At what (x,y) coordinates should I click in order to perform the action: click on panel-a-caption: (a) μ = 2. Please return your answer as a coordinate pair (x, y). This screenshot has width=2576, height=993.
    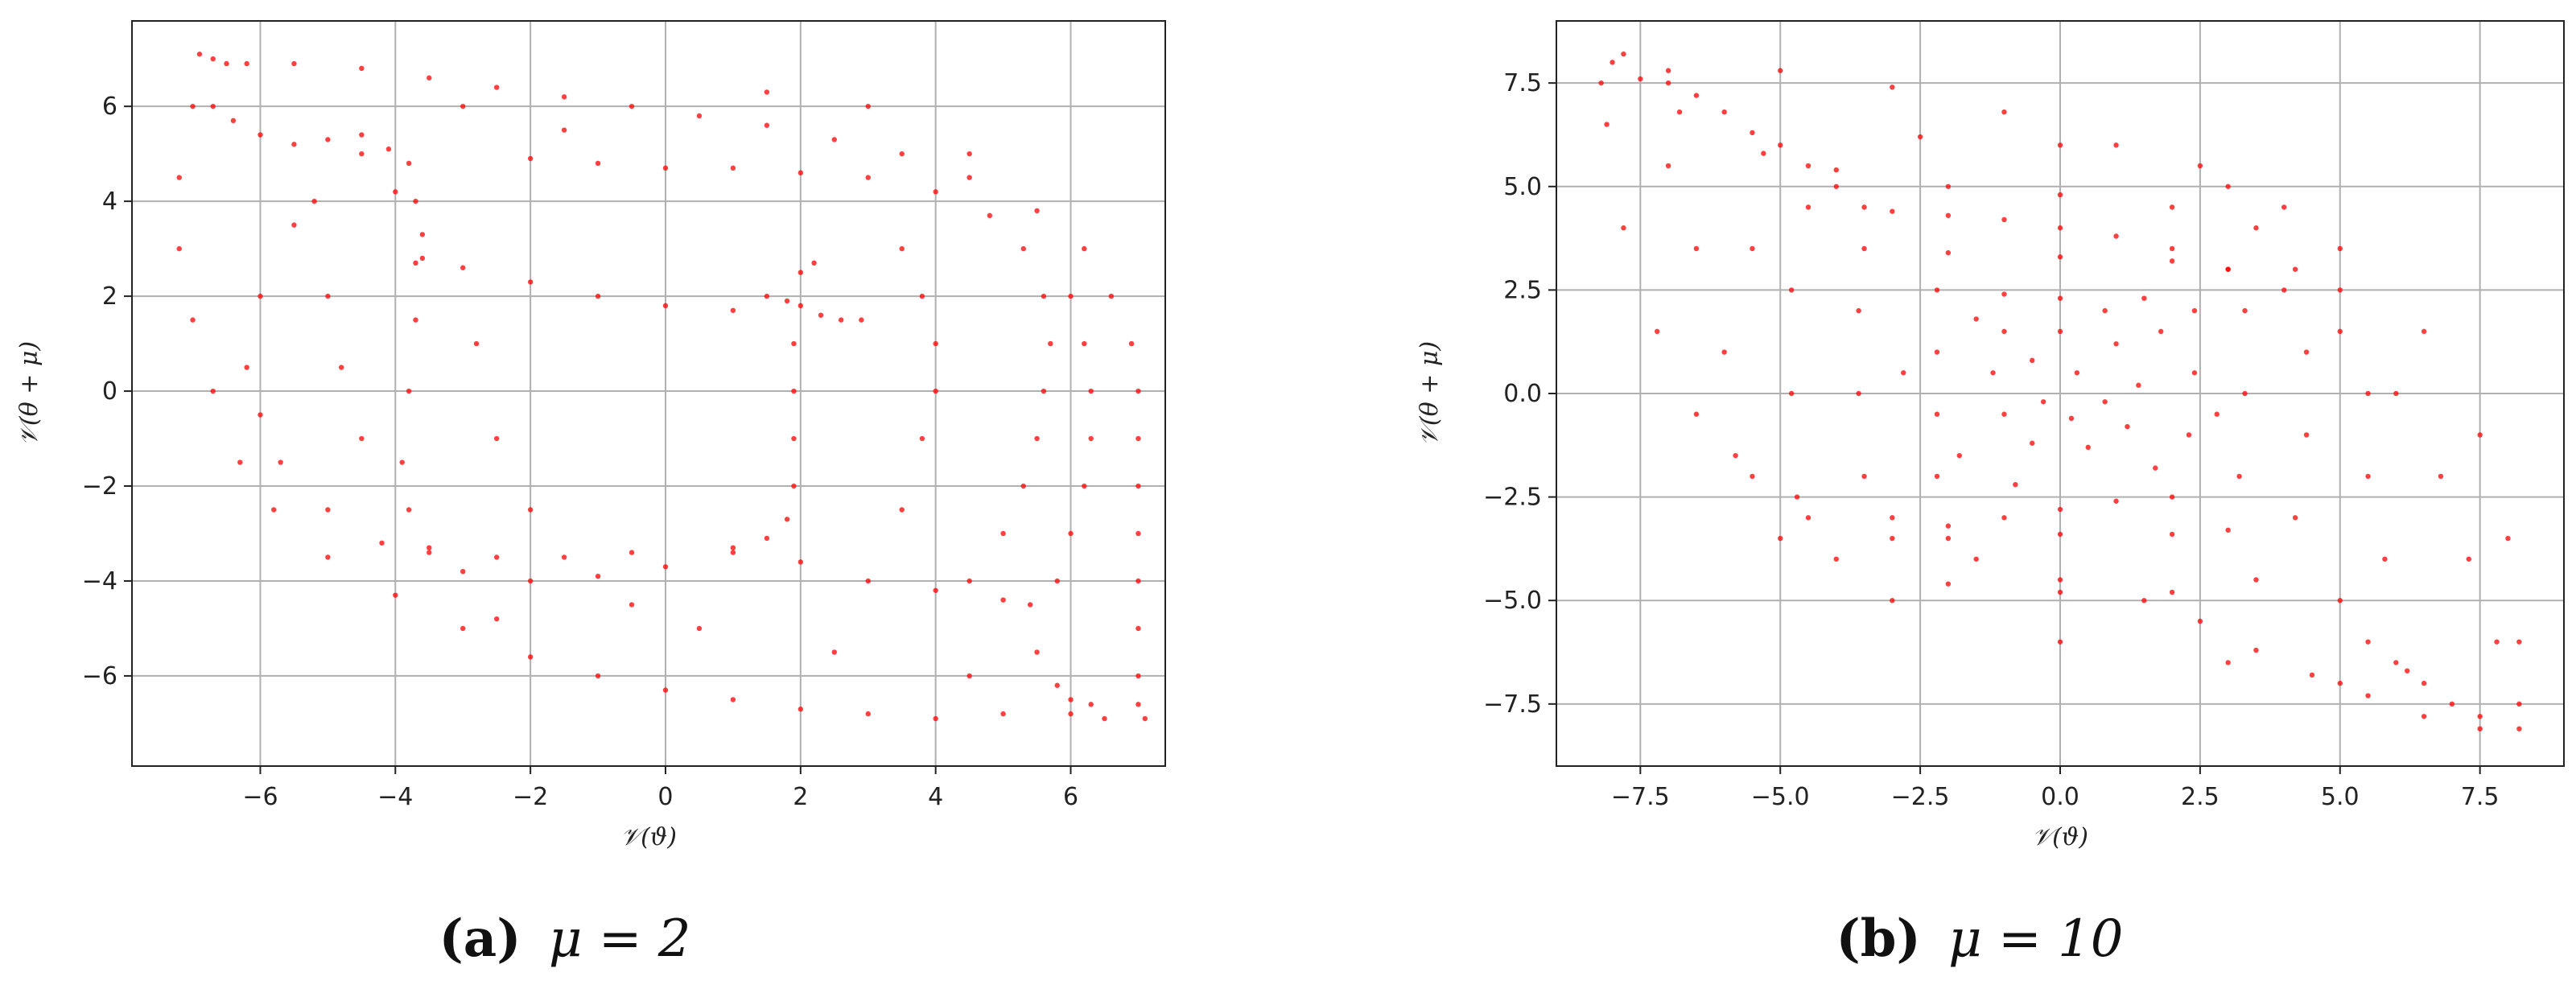
    Looking at the image, I should click on (565, 939).